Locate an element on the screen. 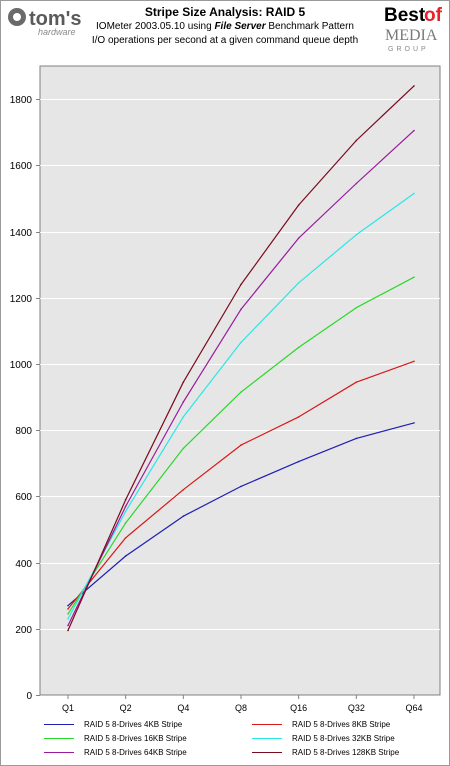 This screenshot has width=450, height=766. y-tick-label: 800 is located at coordinates (23, 431).